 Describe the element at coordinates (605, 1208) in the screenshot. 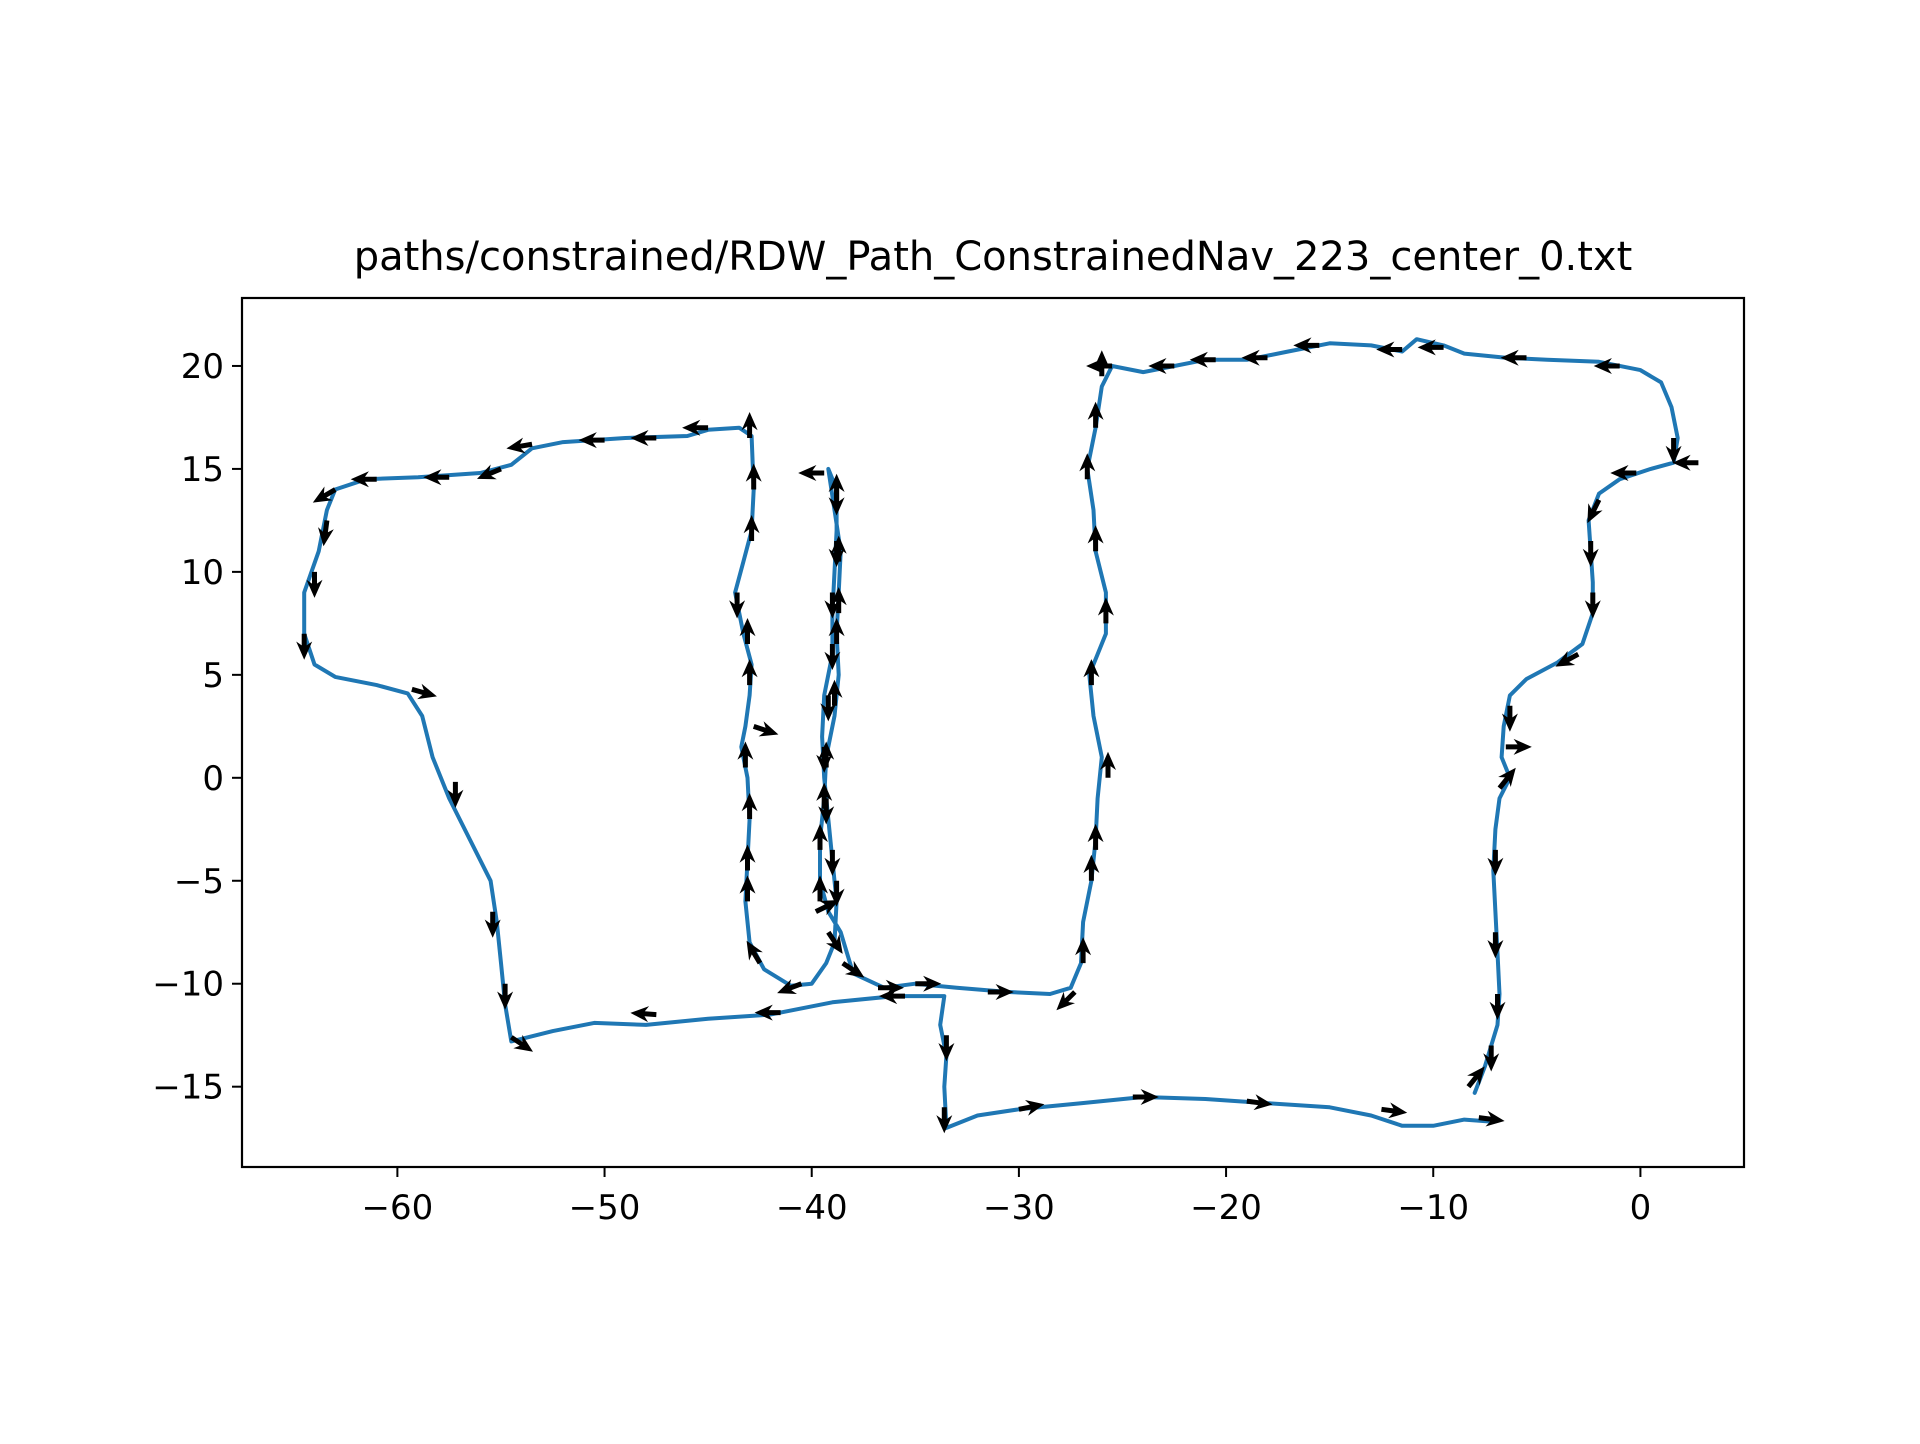

I see `x-tick-label: −50` at that location.